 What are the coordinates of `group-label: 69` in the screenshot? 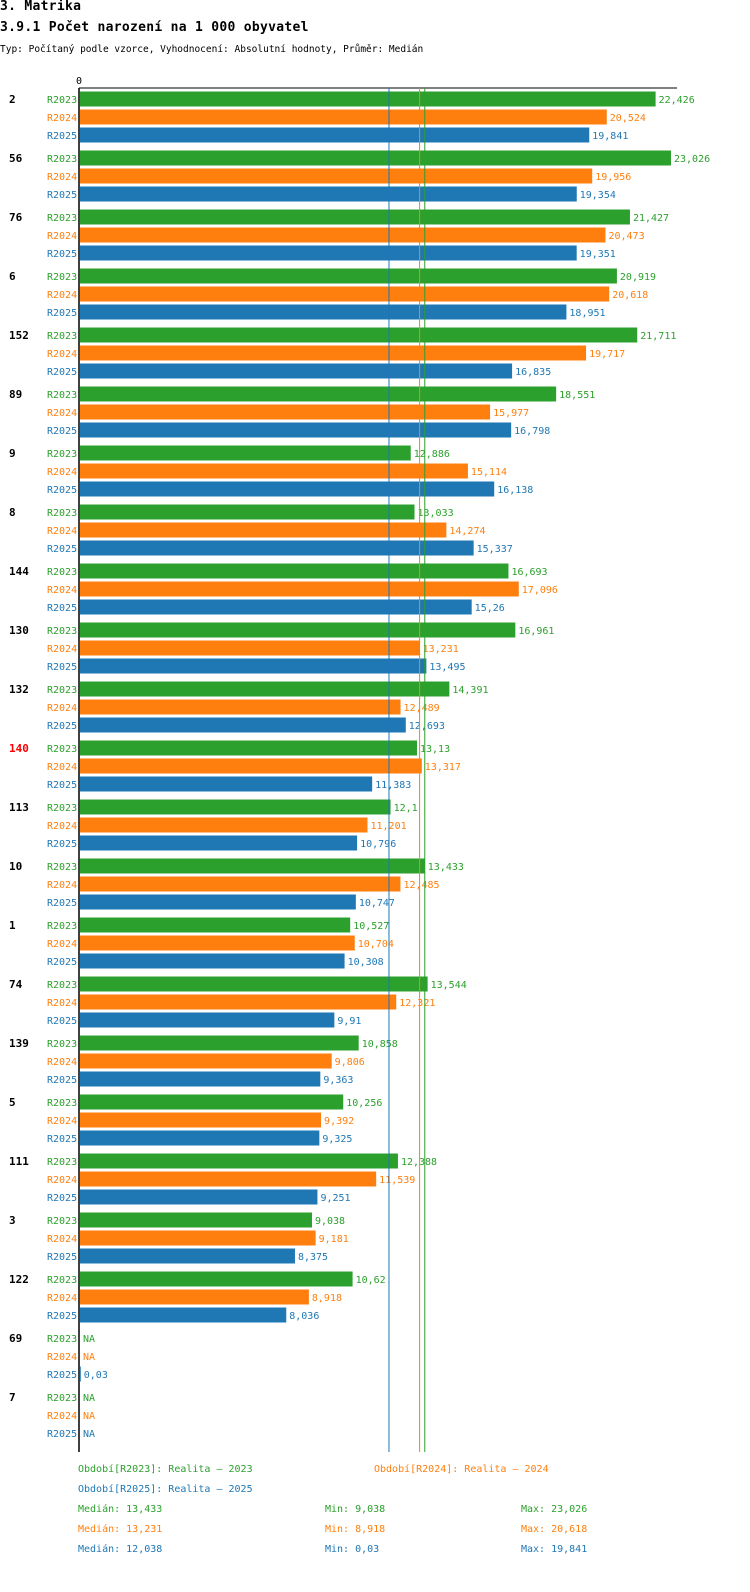 It's located at (15, 1338).